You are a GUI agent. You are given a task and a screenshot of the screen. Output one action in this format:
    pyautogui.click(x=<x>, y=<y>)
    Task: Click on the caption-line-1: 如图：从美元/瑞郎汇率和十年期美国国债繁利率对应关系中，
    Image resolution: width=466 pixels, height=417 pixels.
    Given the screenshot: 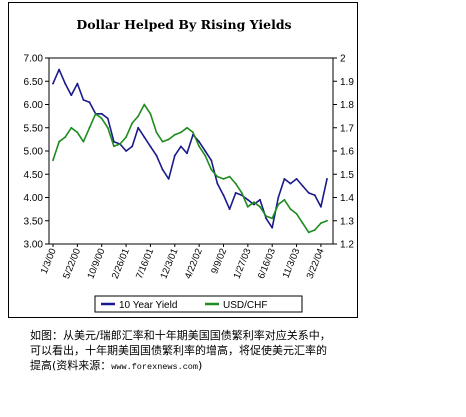 What is the action you would take?
    pyautogui.click(x=180, y=335)
    